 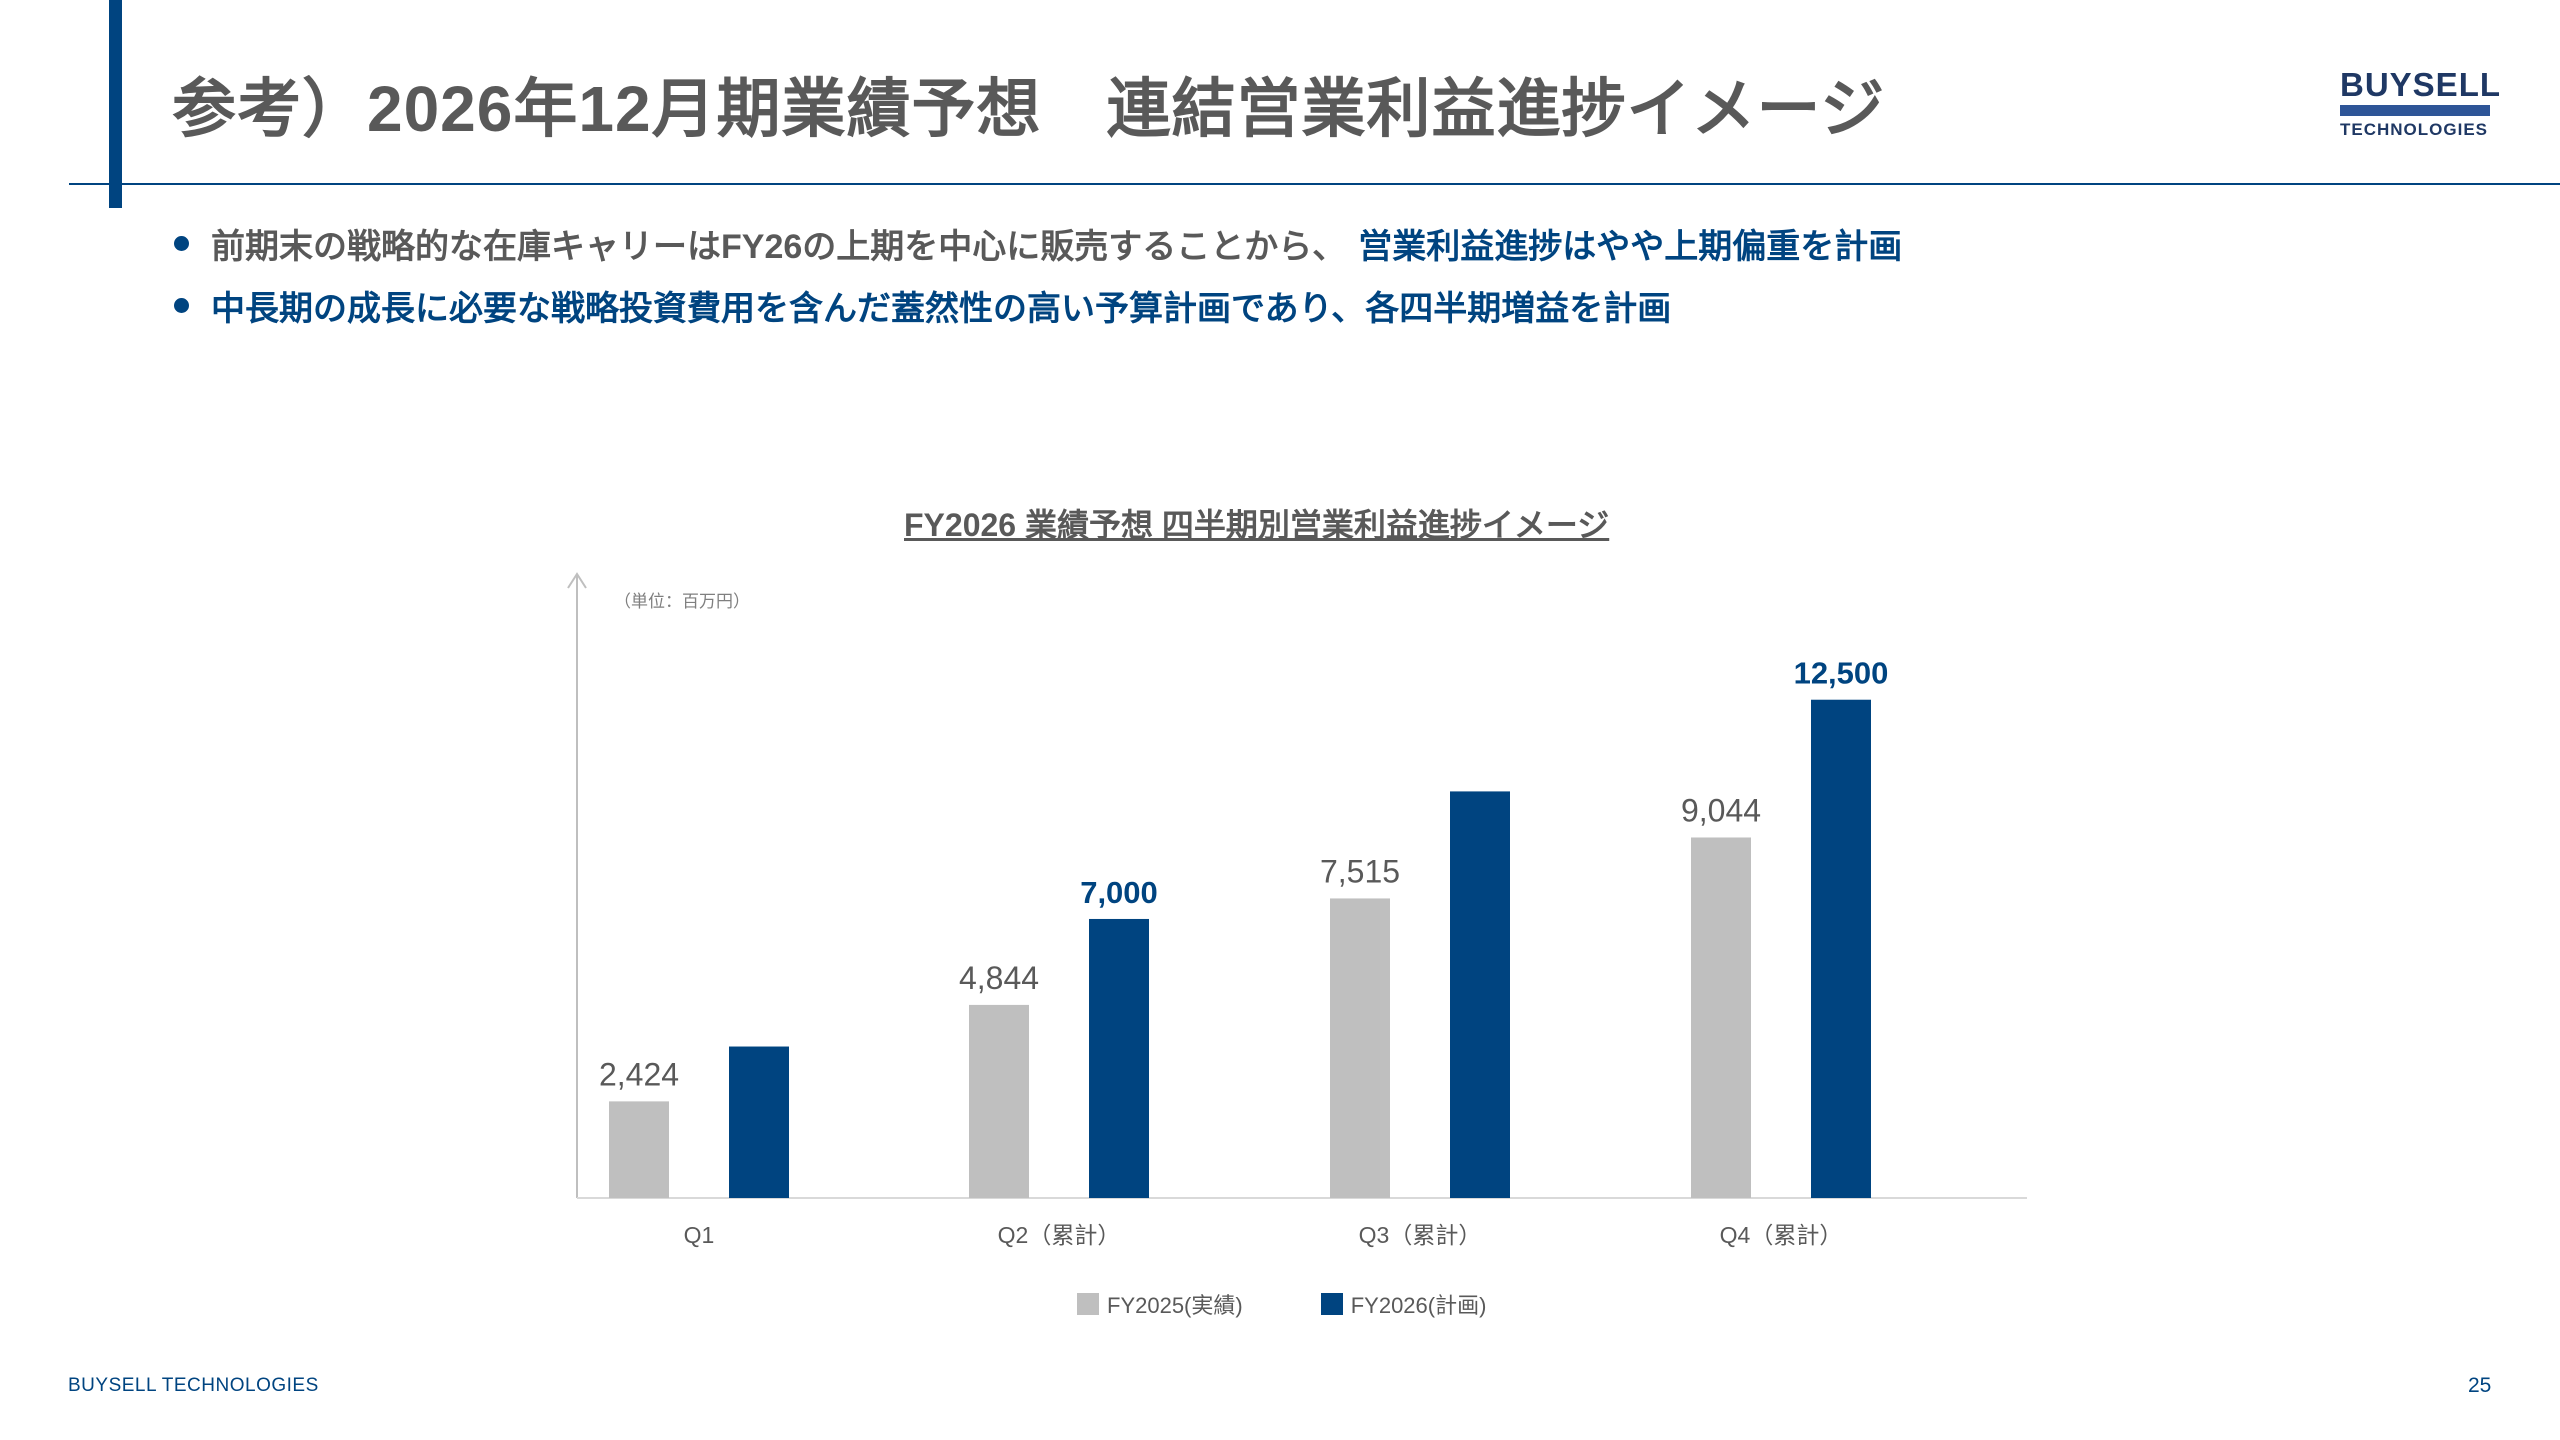 What do you see at coordinates (1841, 673) in the screenshot?
I see `data-label: 12,500` at bounding box center [1841, 673].